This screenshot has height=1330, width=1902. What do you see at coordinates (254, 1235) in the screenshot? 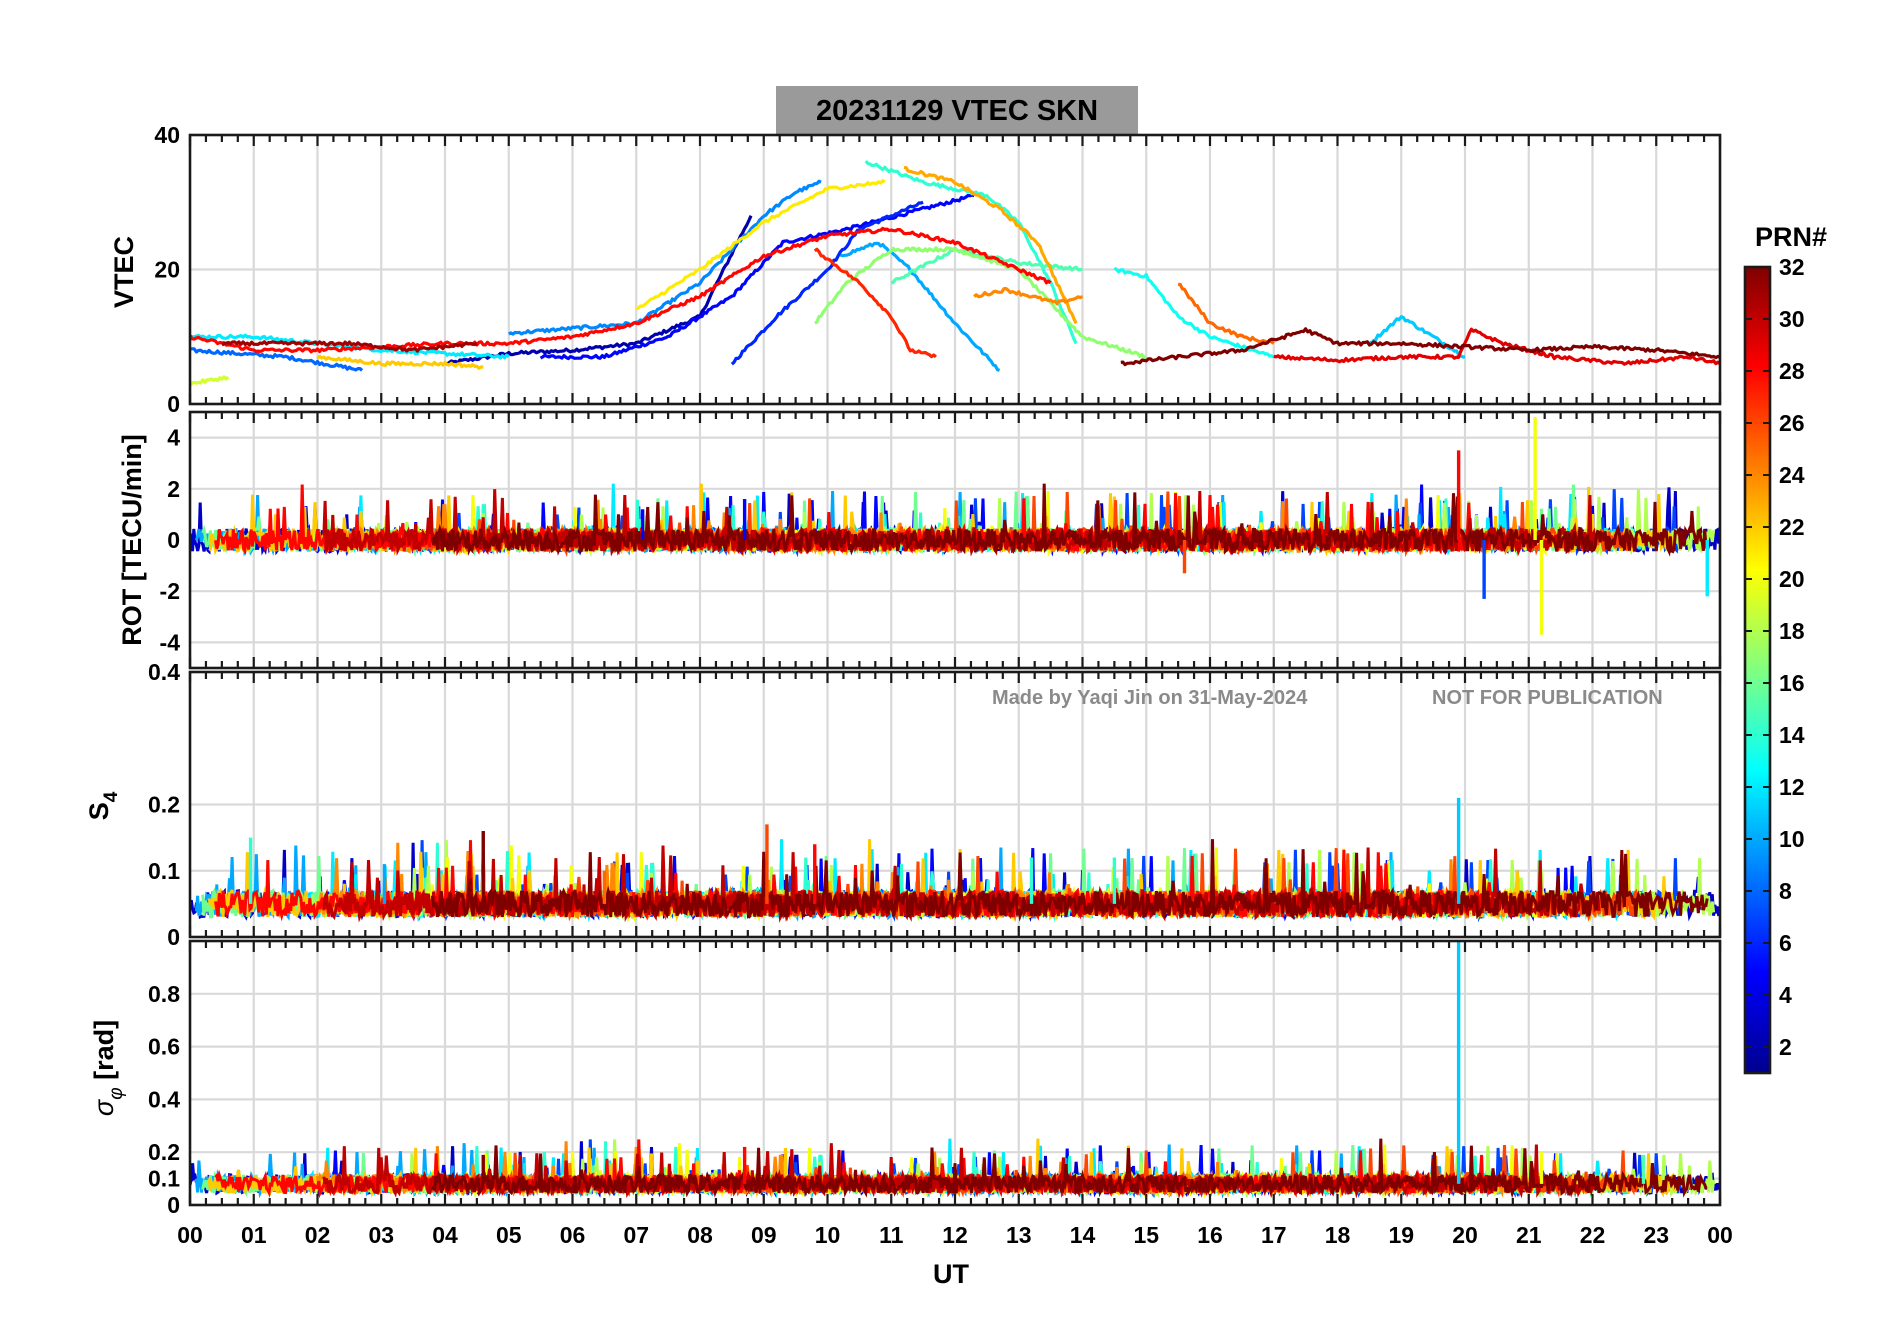
I see `x-tick-label: 01` at bounding box center [254, 1235].